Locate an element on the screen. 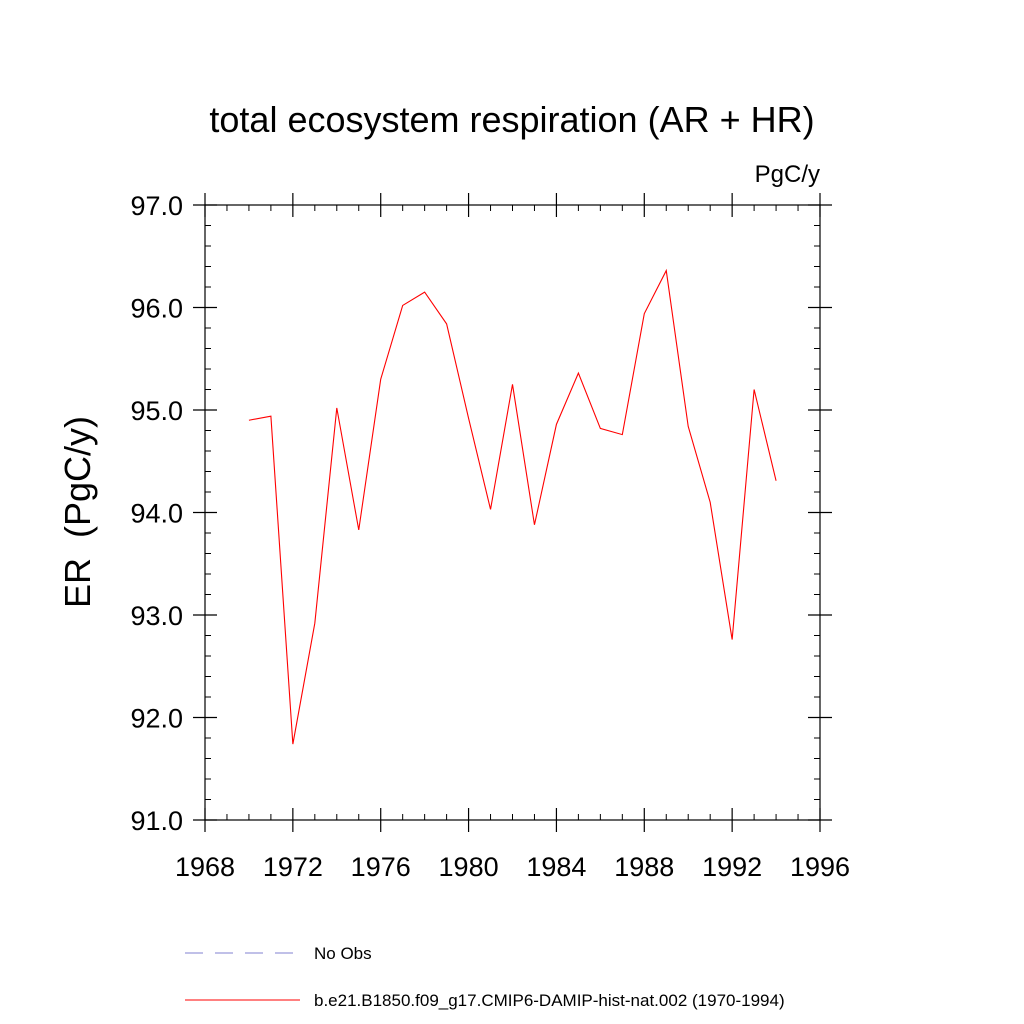  y-tick-label: 92.0 is located at coordinates (156, 719).